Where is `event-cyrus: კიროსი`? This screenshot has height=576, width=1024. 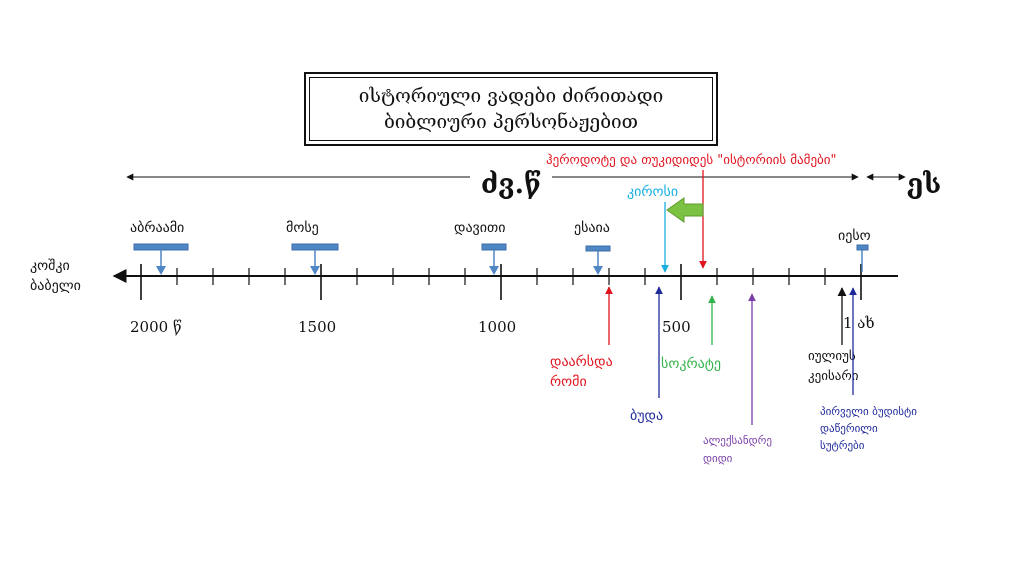 event-cyrus: კიროსი is located at coordinates (652, 191).